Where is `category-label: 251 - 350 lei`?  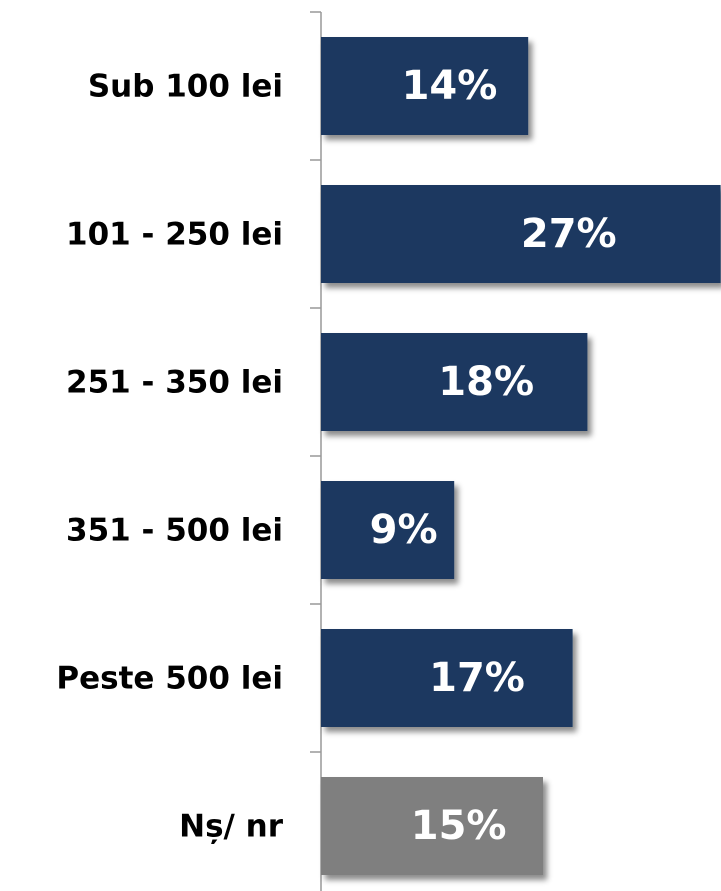
category-label: 251 - 350 lei is located at coordinates (174, 383).